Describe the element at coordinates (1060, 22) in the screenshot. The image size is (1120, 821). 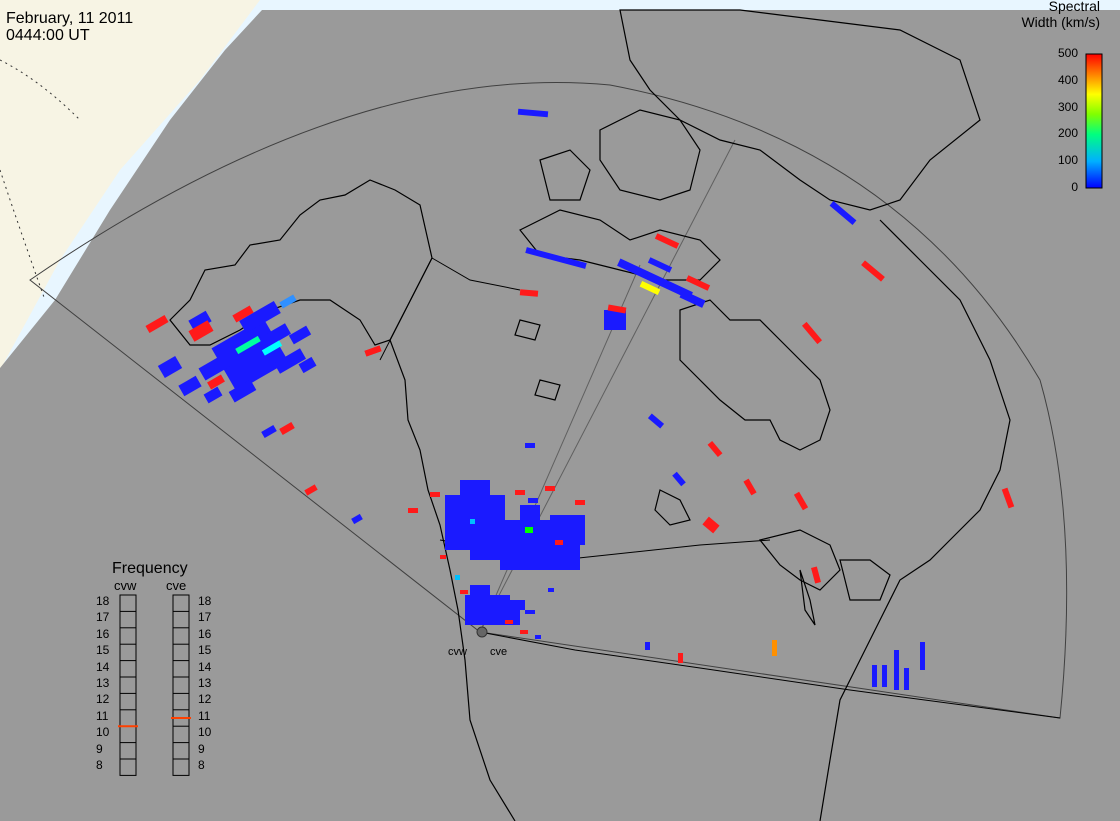
I see `colorbar-title-line2: Width (km/s)` at that location.